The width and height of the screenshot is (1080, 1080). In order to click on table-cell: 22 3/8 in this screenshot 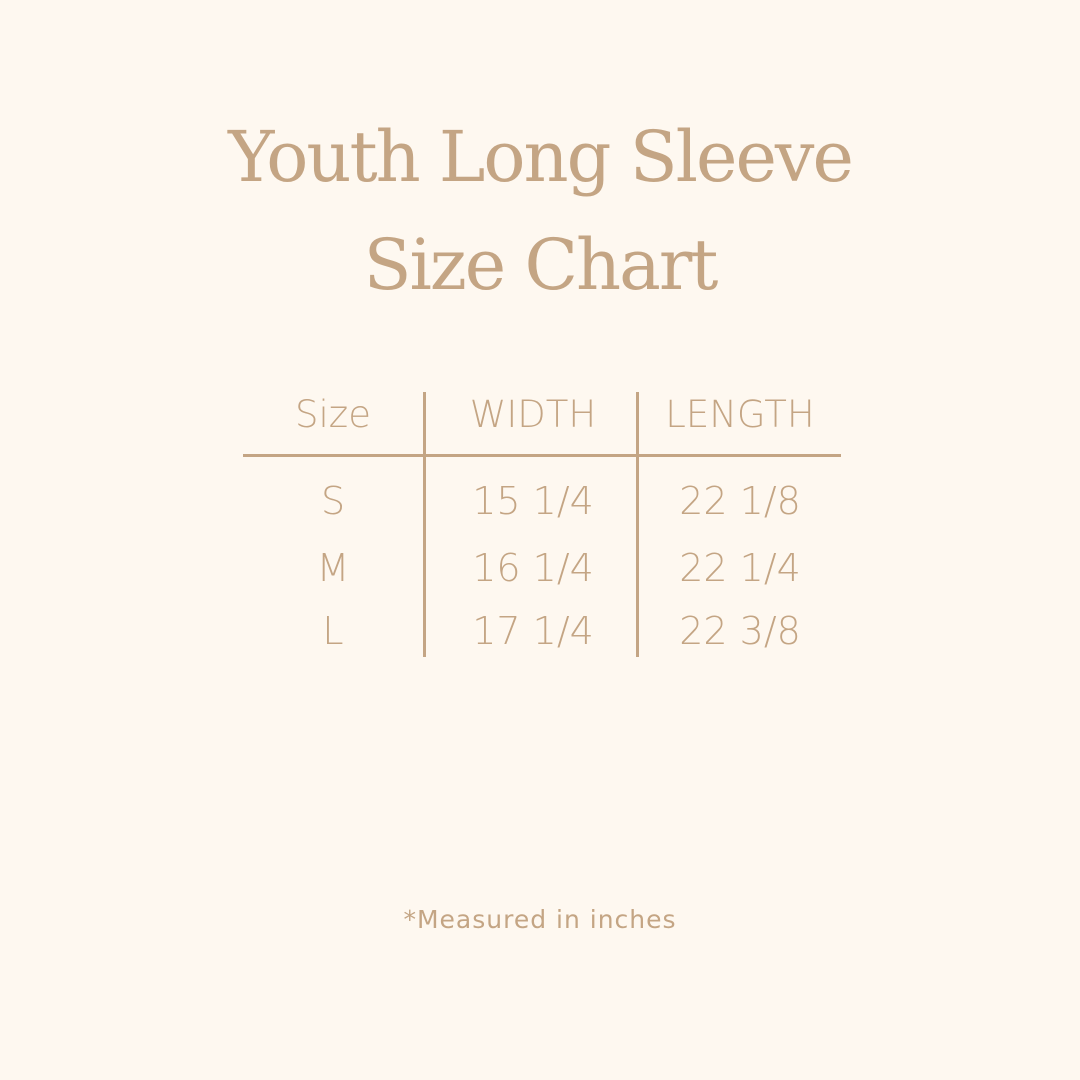, I will do `click(740, 631)`.